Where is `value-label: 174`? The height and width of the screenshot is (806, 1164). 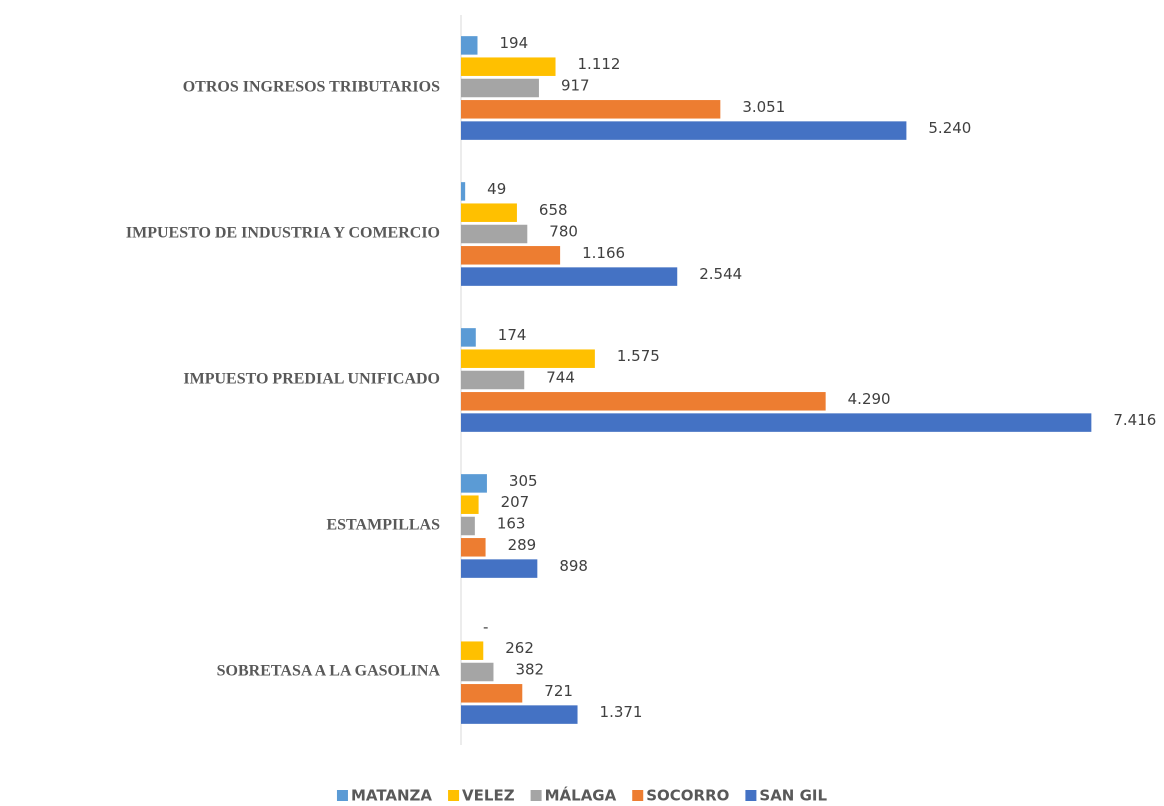 value-label: 174 is located at coordinates (512, 335).